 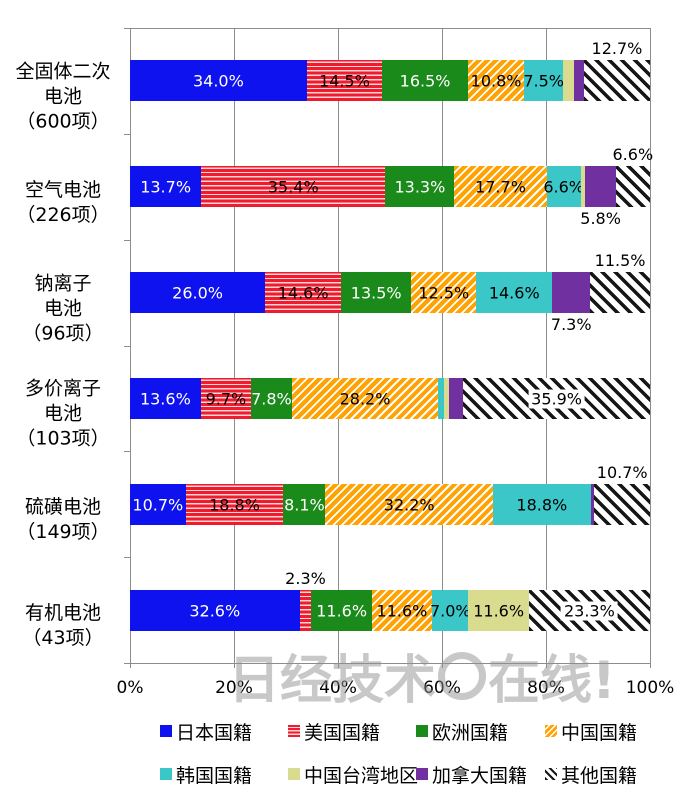 I want to click on bar-segment: 7.5%, so click(x=543, y=80).